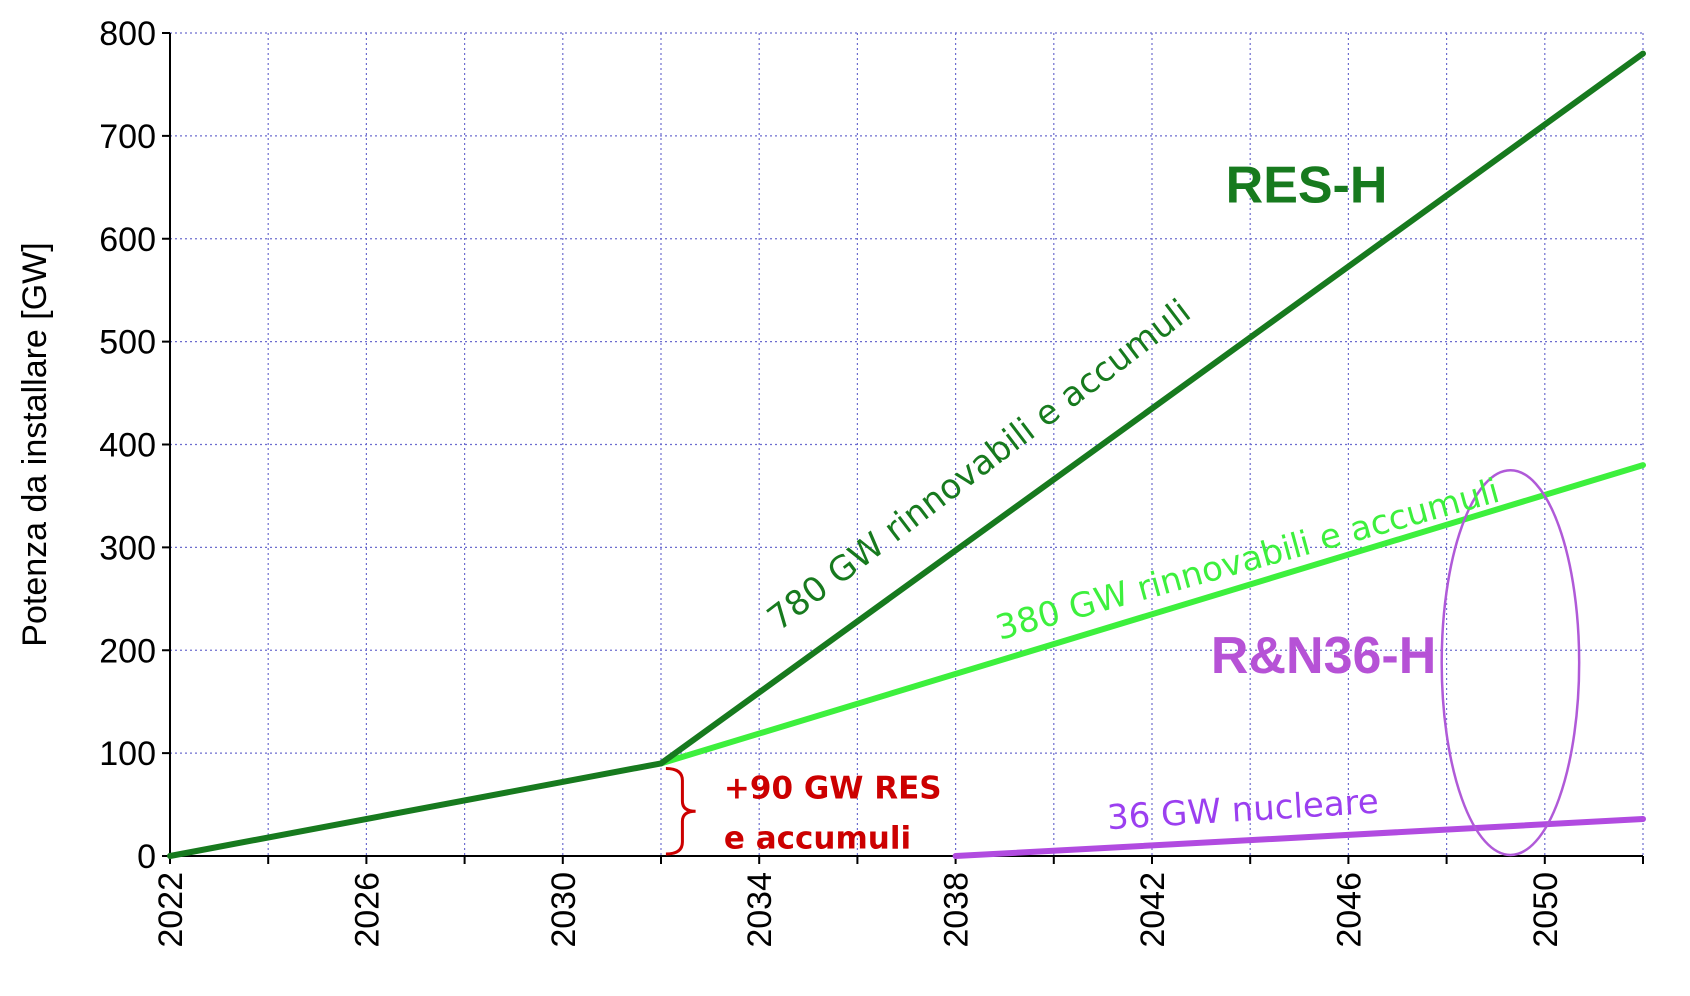 This screenshot has height=996, width=1690. I want to click on bracket-label-line: +90 GW RES, so click(833, 789).